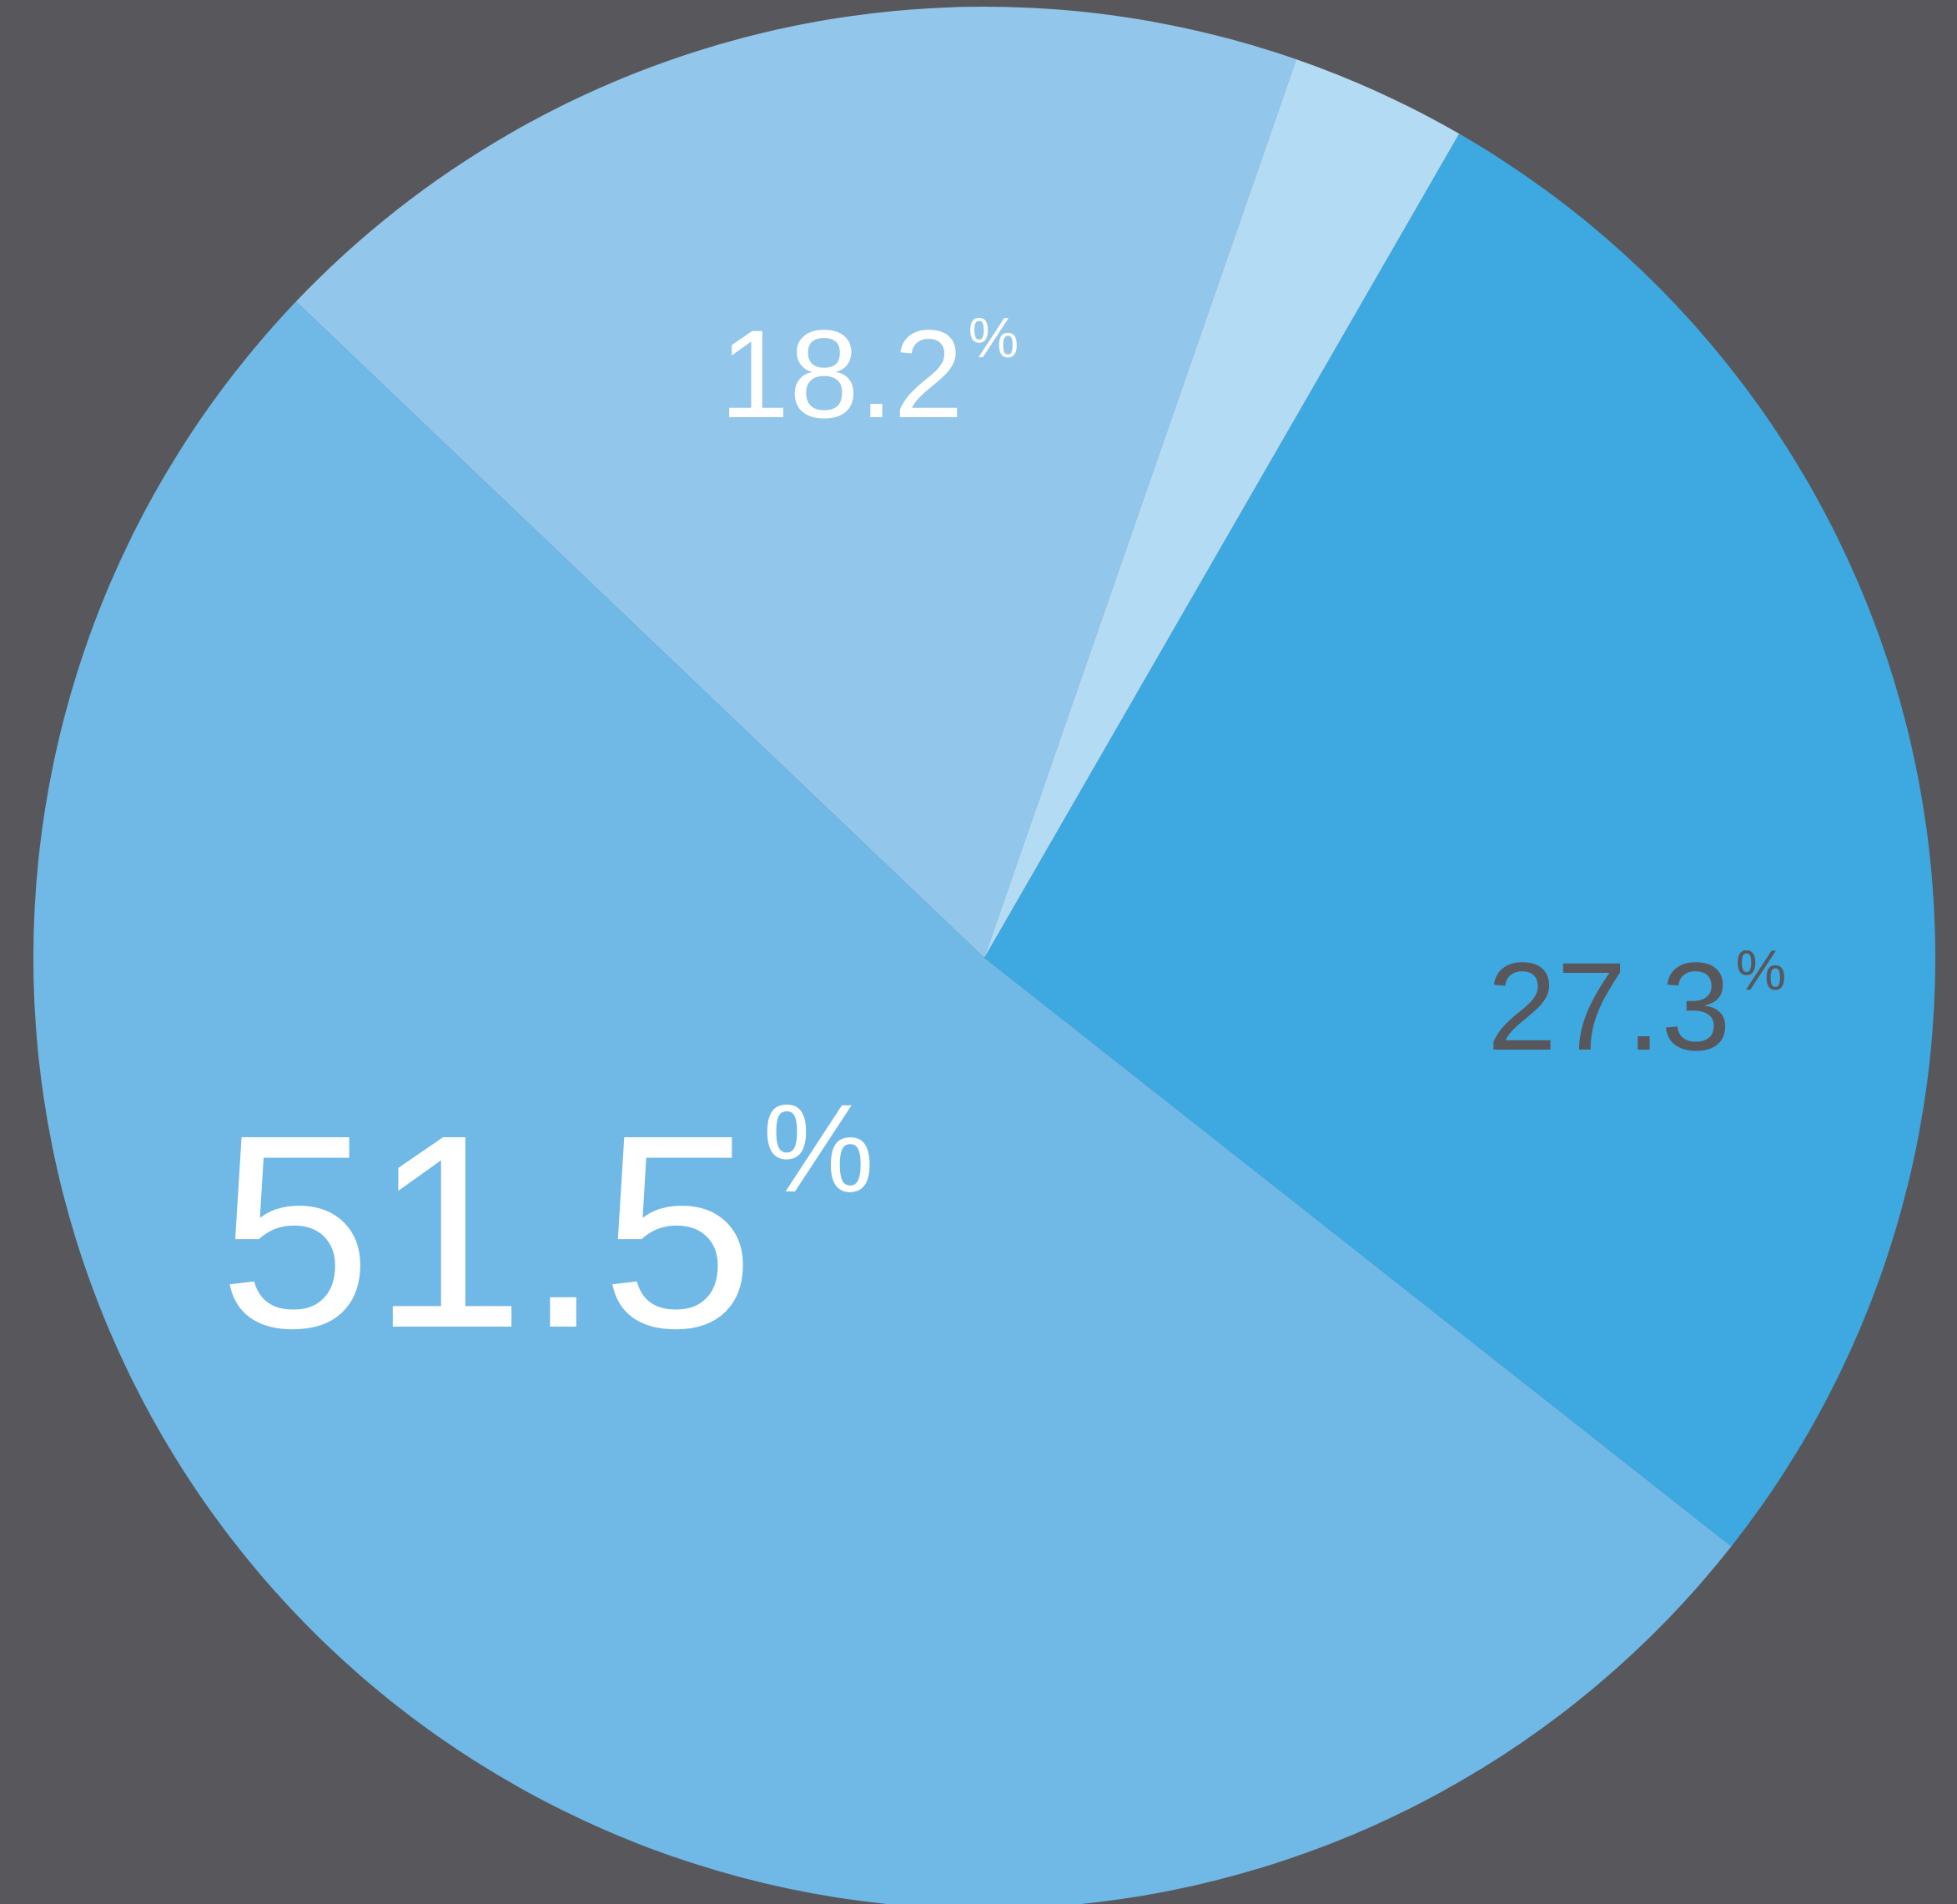 This screenshot has height=1904, width=1957. Describe the element at coordinates (841, 374) in the screenshot. I see `slice-value-0: 18.2` at that location.